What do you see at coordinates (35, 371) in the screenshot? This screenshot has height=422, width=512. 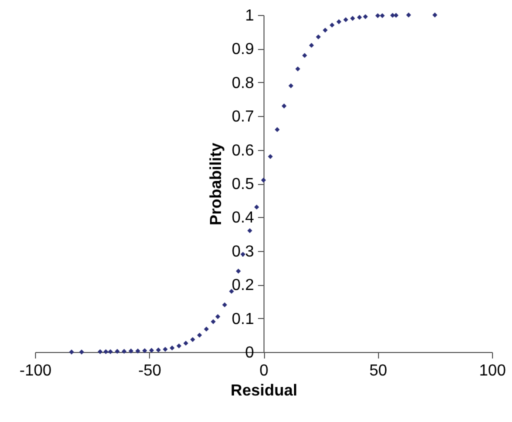 I see `x-tick-label: -100` at bounding box center [35, 371].